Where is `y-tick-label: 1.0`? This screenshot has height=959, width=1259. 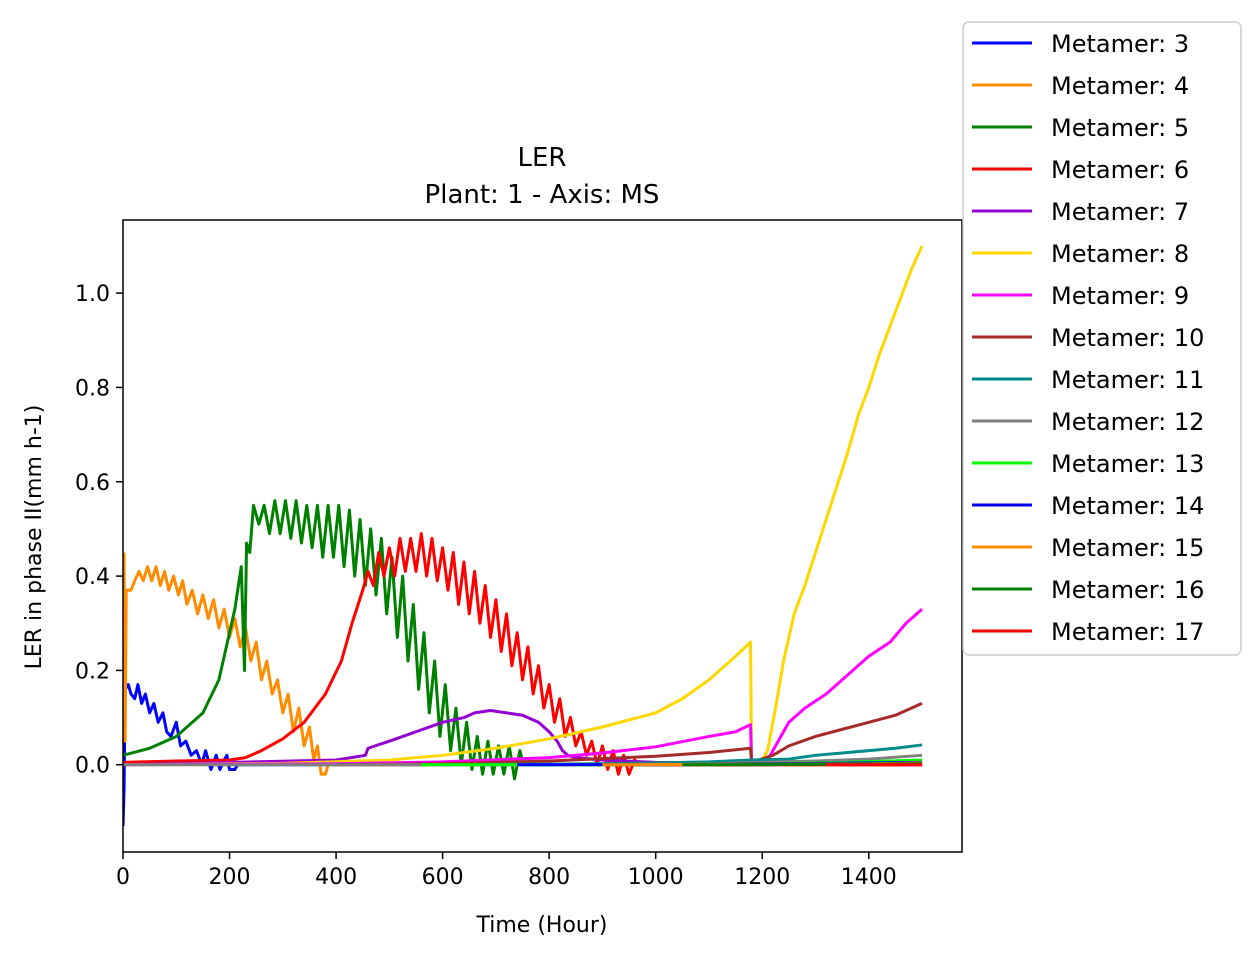
y-tick-label: 1.0 is located at coordinates (92, 294).